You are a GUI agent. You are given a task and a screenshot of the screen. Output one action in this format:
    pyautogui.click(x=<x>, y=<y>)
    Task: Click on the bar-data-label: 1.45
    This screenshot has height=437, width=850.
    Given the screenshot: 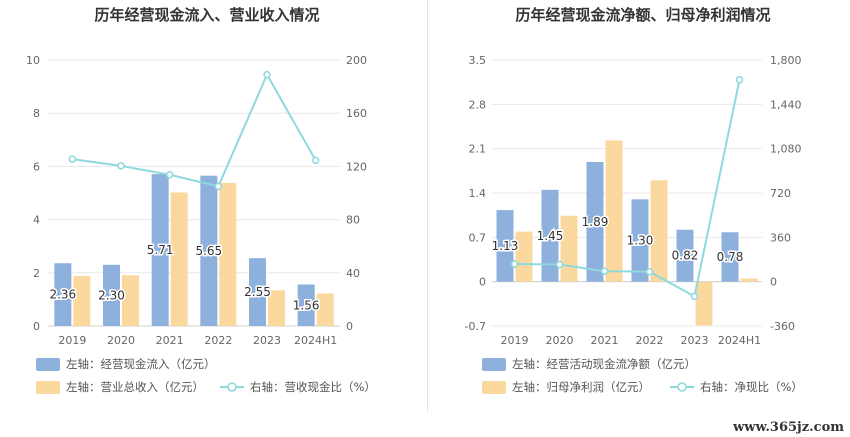 What is the action you would take?
    pyautogui.click(x=550, y=236)
    